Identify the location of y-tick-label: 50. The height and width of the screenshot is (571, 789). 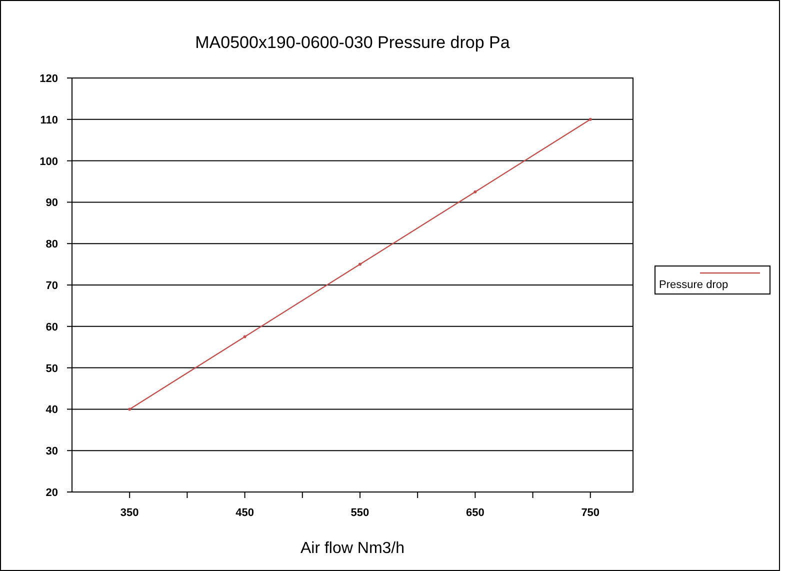
(52, 368).